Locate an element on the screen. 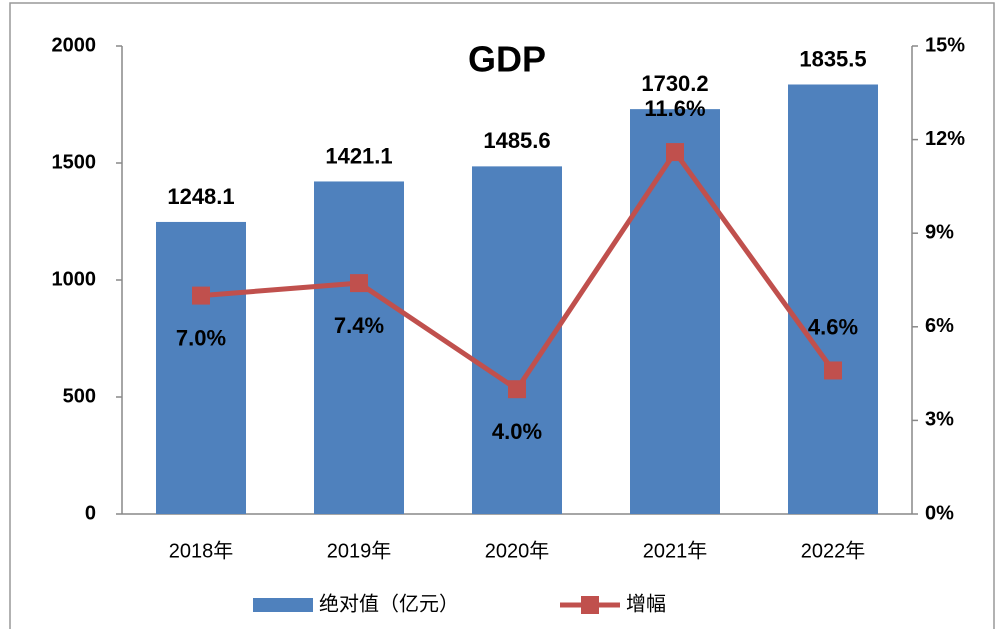  bar-value-label: 1835.5 is located at coordinates (832, 58).